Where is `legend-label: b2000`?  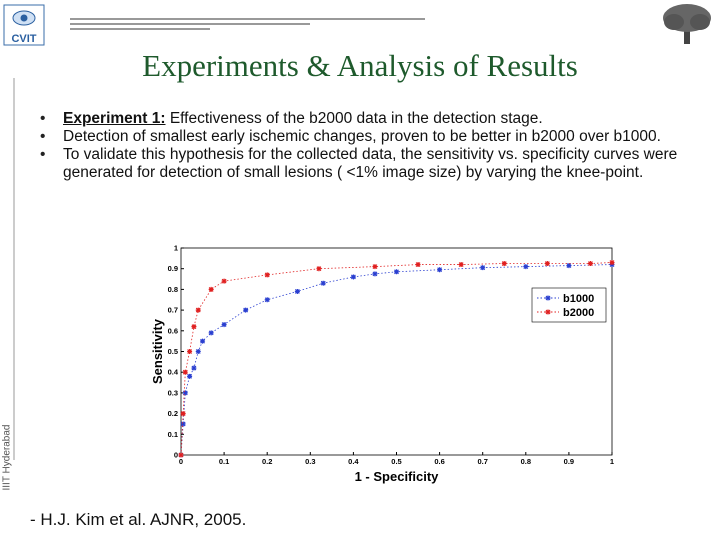
legend-label: b2000 is located at coordinates (578, 313).